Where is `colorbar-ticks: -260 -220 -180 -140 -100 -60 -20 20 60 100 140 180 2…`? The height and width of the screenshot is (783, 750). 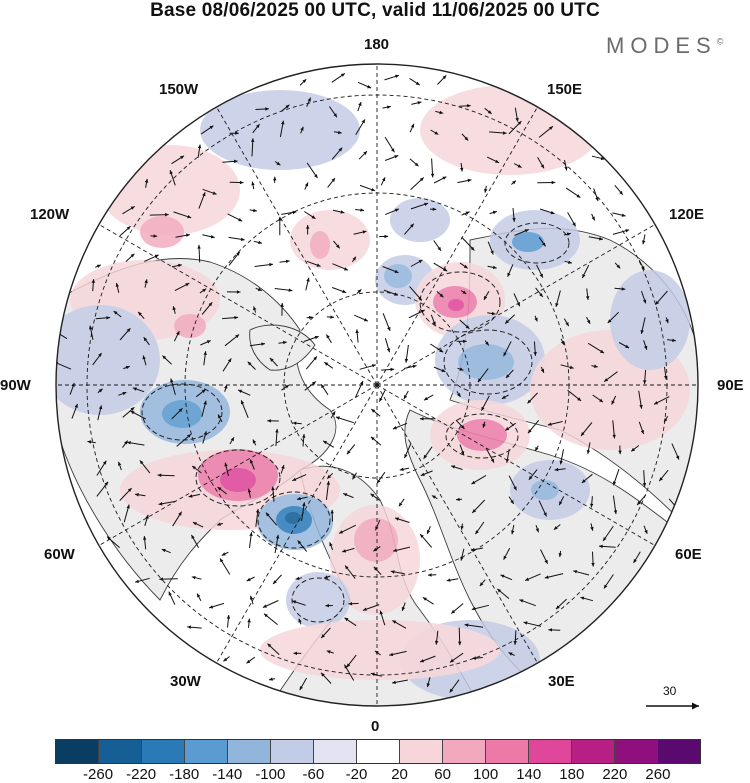
colorbar-ticks: -260 -220 -180 -140 -100 -60 -20 20 60 100 140 180 2… is located at coordinates (375, 775).